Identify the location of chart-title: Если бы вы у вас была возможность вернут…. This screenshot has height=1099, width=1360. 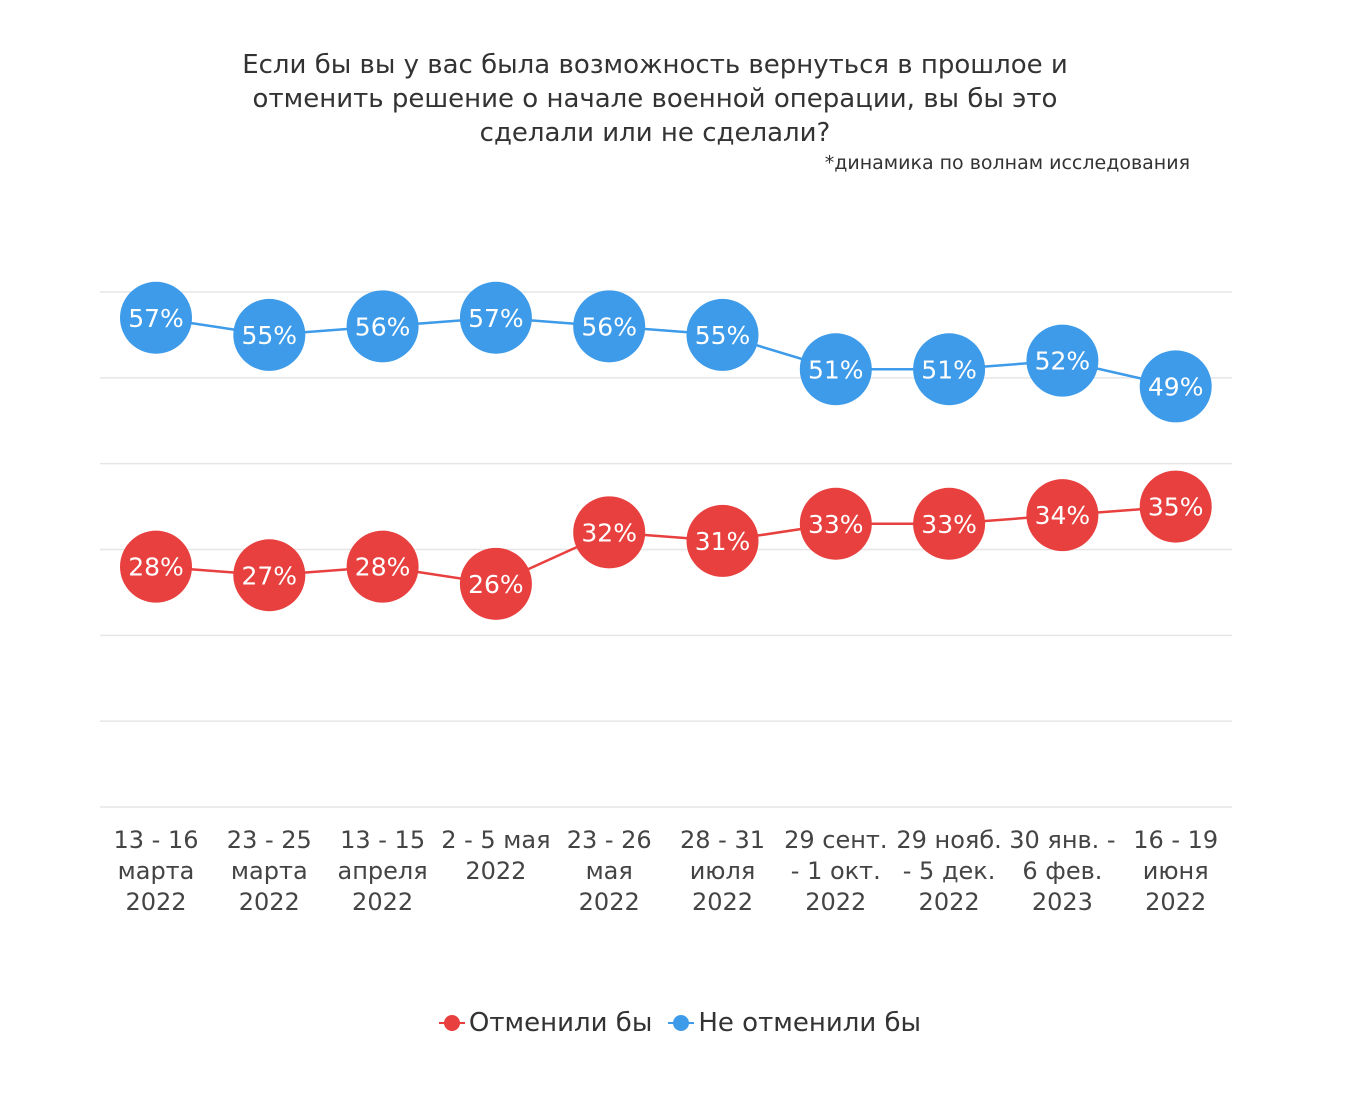
(655, 99).